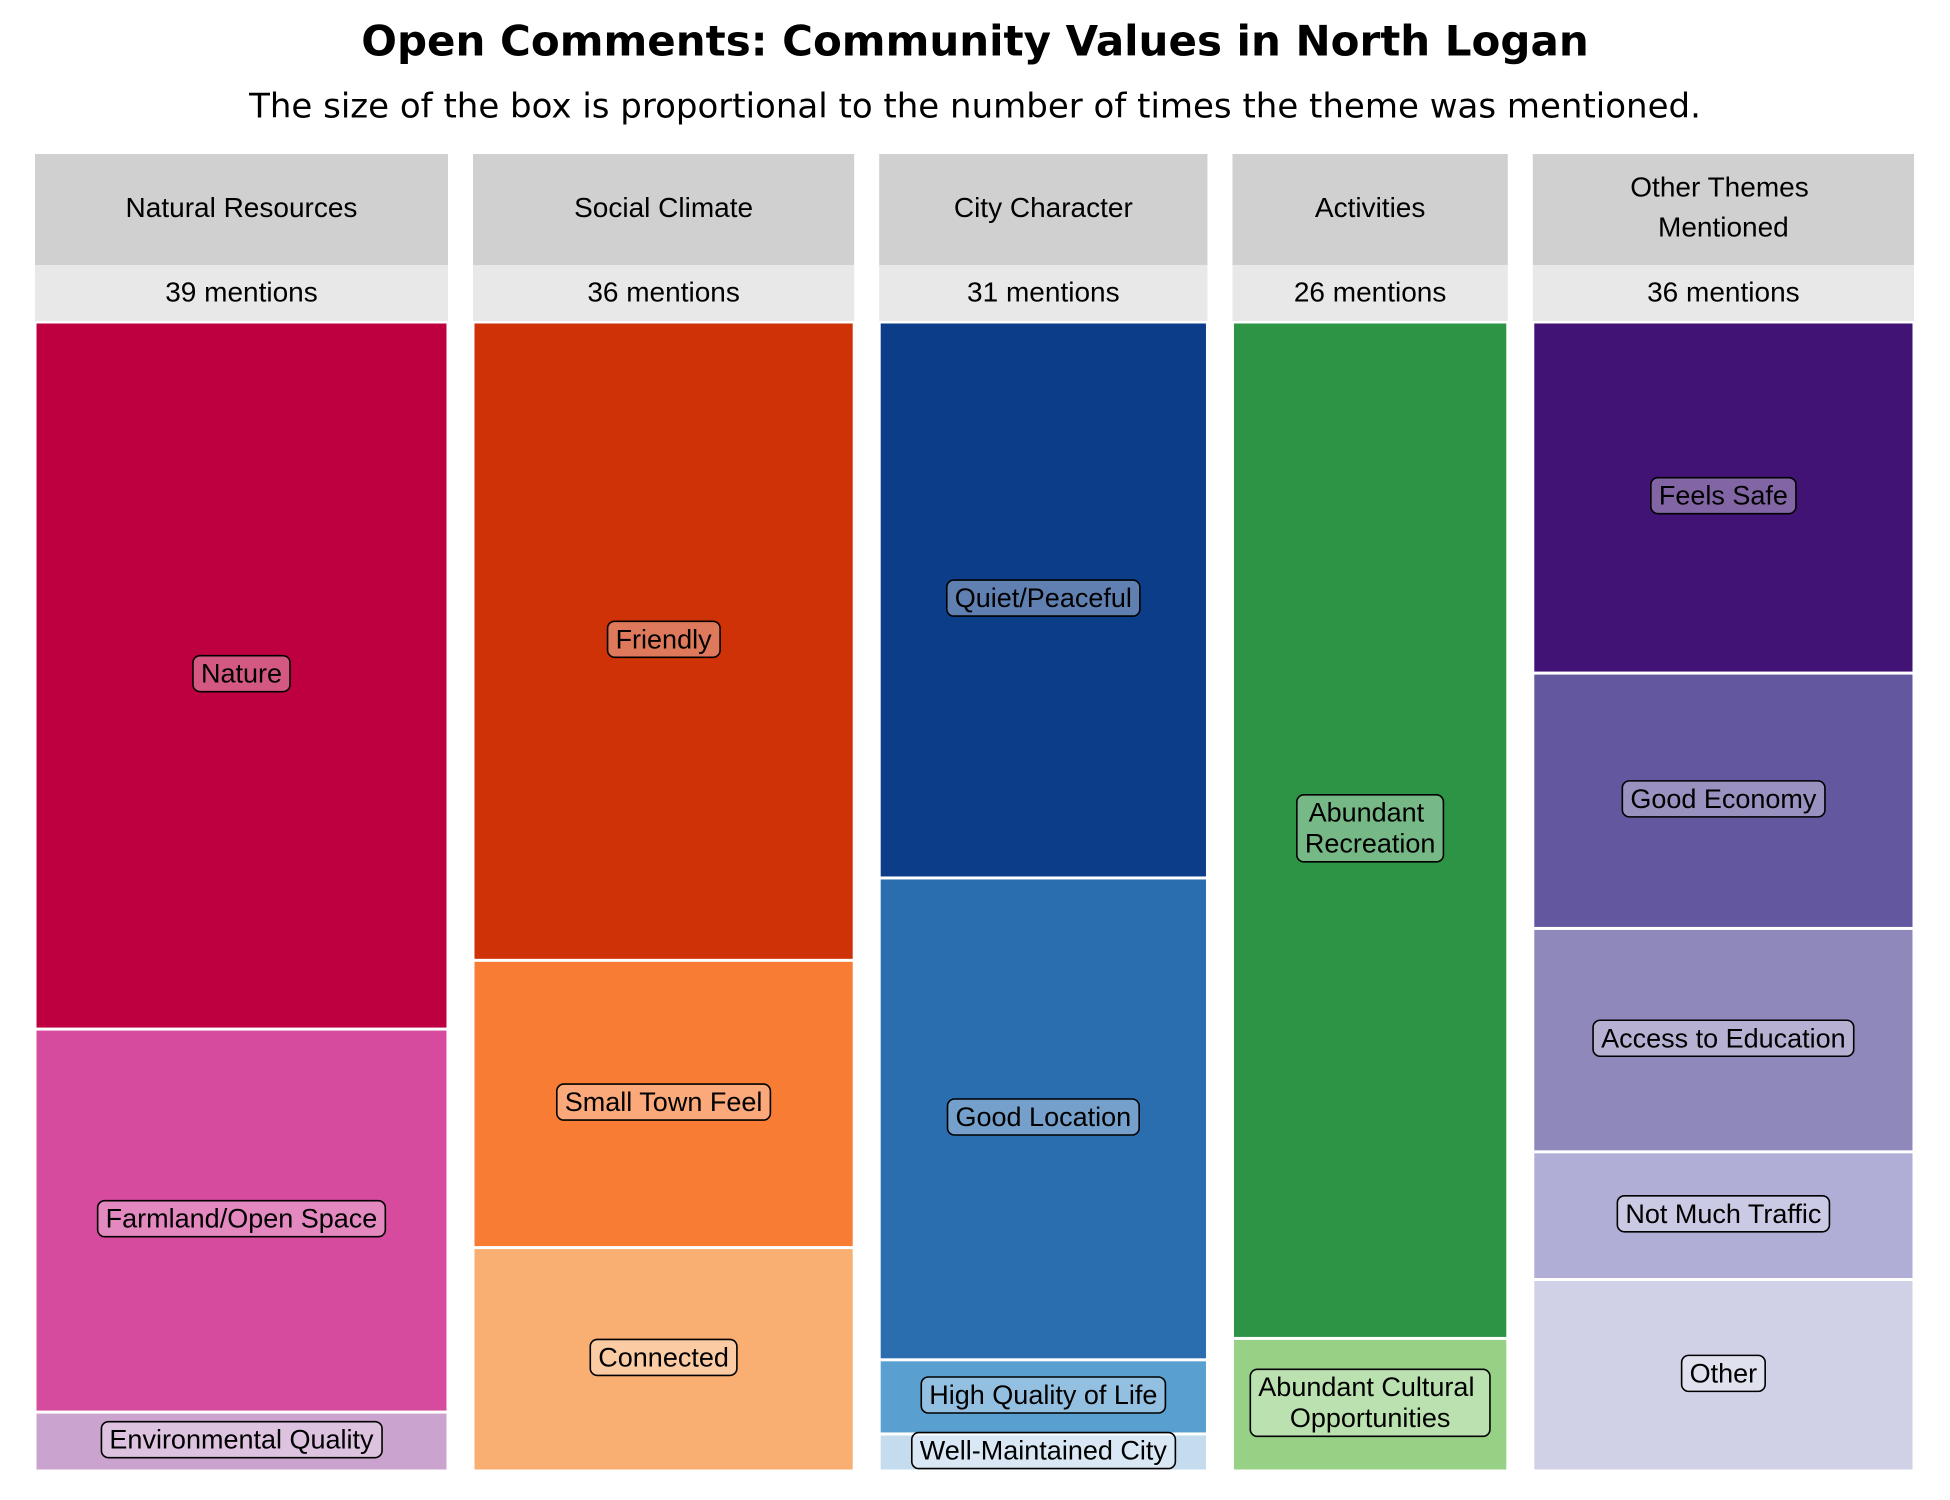  I want to click on segment-label: Friendly, so click(663, 639).